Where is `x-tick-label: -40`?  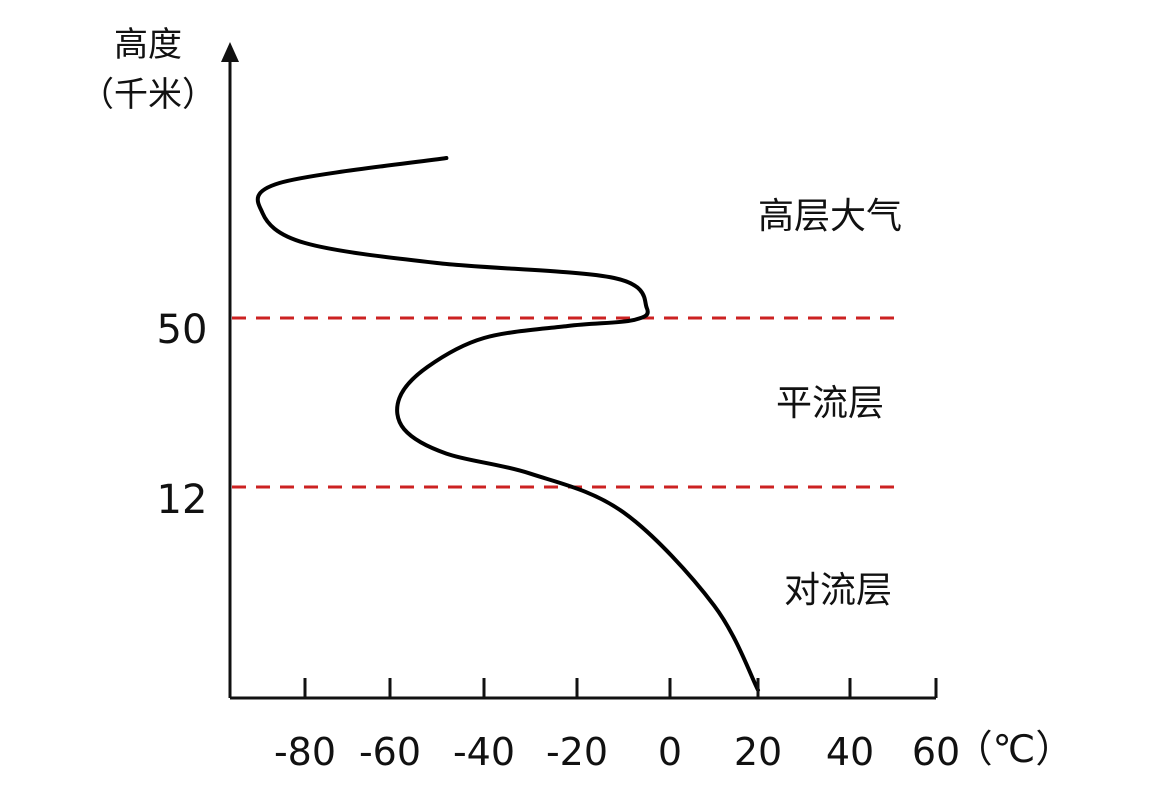
x-tick-label: -40 is located at coordinates (484, 752).